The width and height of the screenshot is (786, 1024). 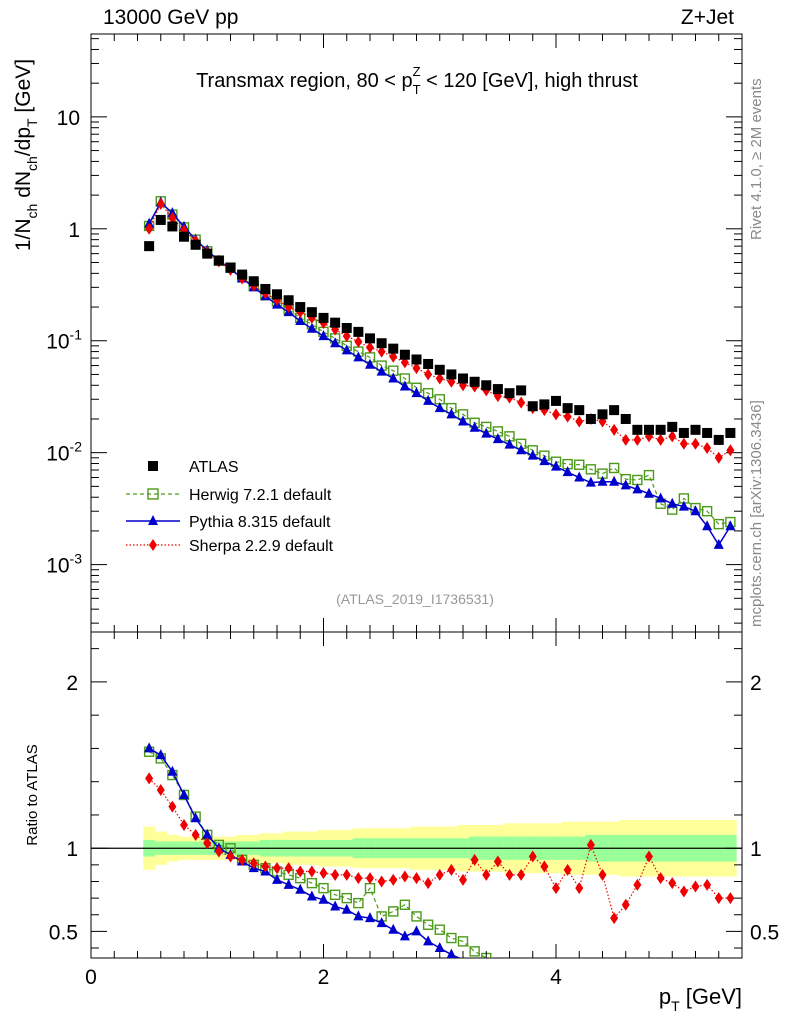 I want to click on legend-item-pythia: Pythia 8.315 default, so click(x=228, y=522).